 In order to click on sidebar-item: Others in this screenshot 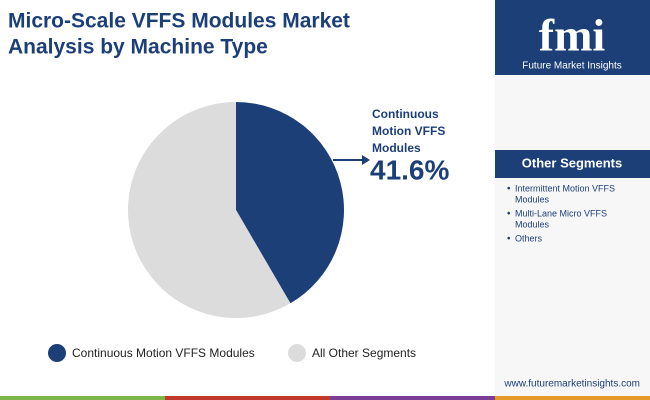, I will do `click(529, 238)`.